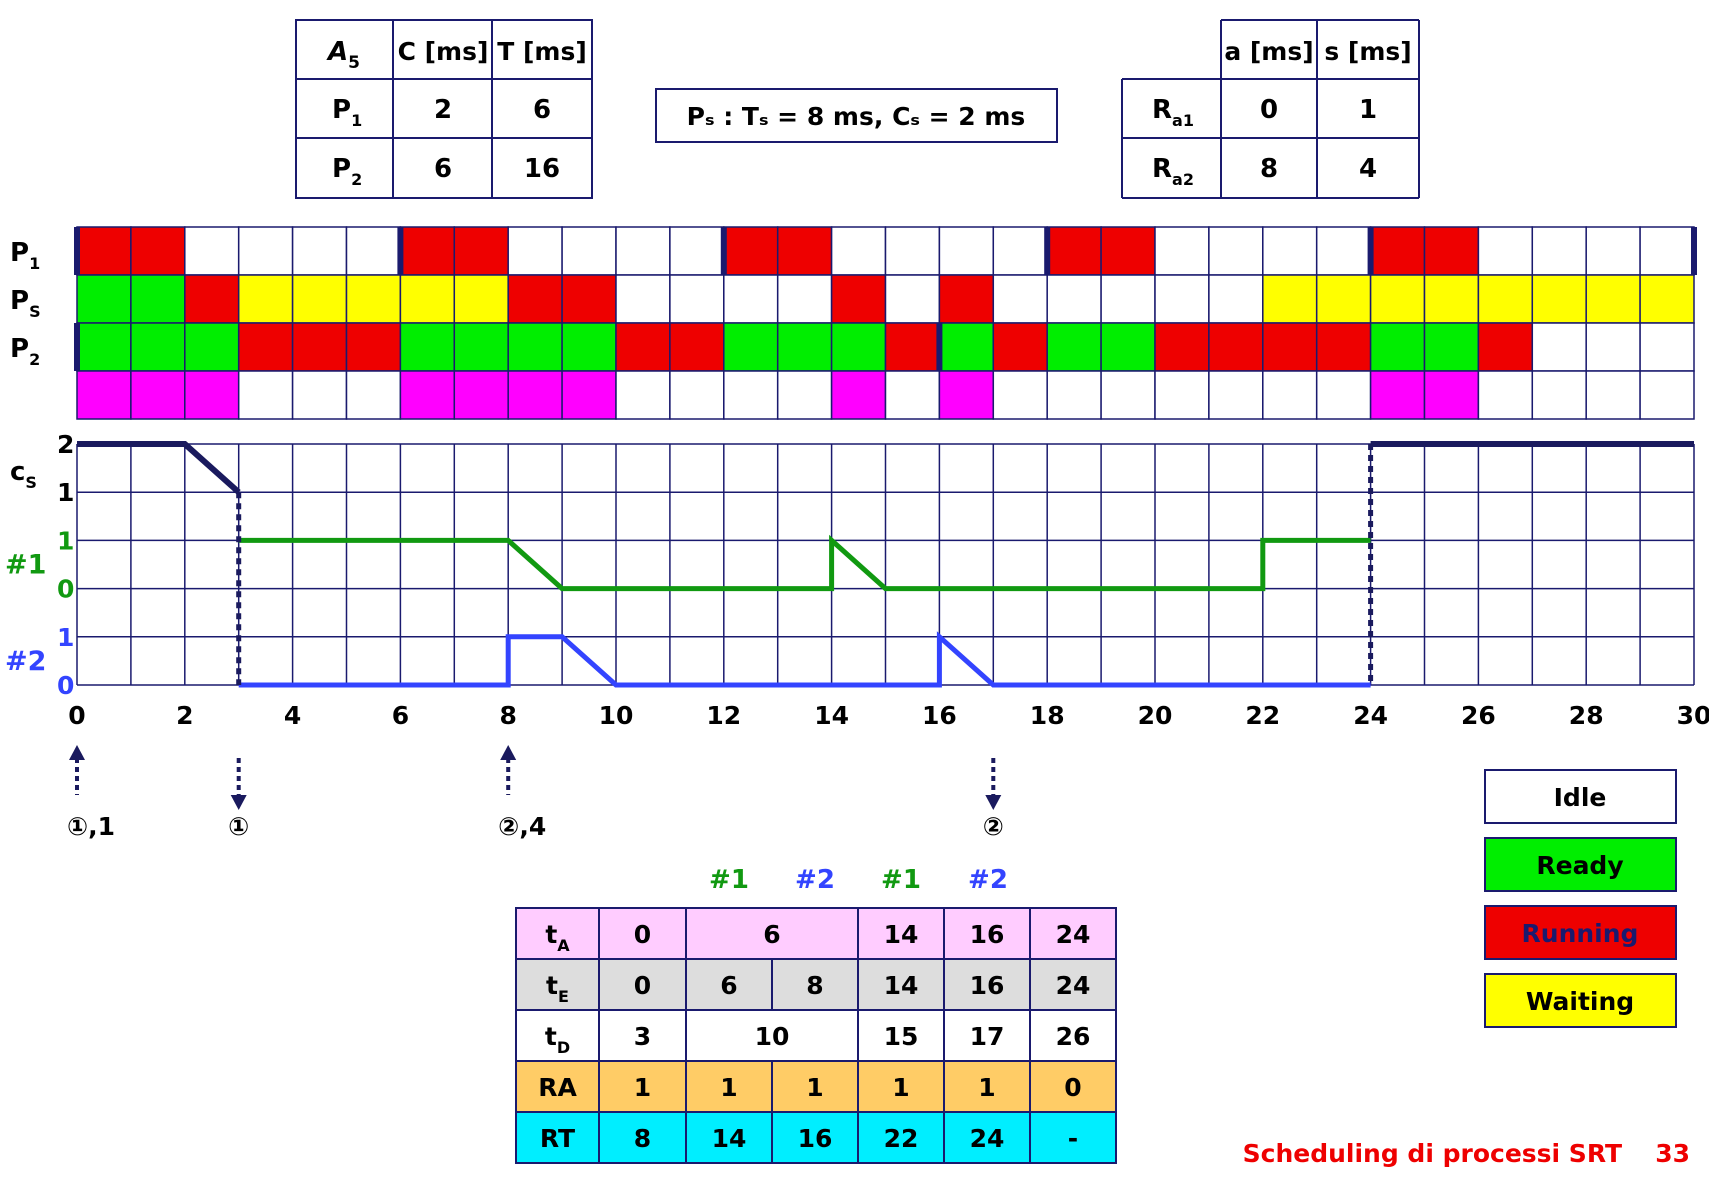 The width and height of the screenshot is (1709, 1186). Describe the element at coordinates (542, 110) in the screenshot. I see `a5-row1-t: 6` at that location.